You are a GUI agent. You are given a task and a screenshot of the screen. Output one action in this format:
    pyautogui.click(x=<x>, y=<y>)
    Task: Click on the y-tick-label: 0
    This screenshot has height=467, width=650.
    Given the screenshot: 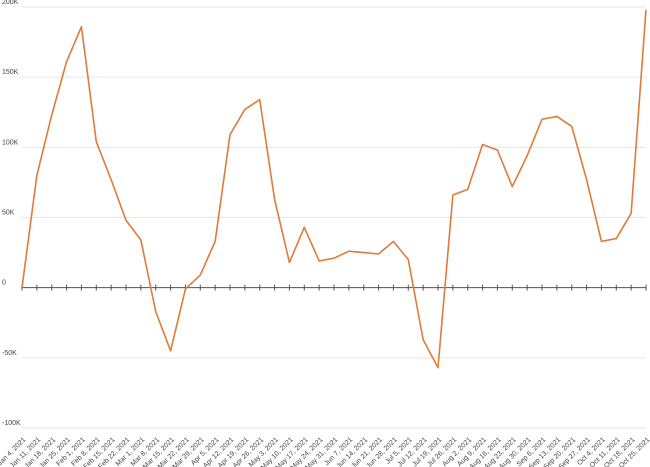 What is the action you would take?
    pyautogui.click(x=4, y=283)
    